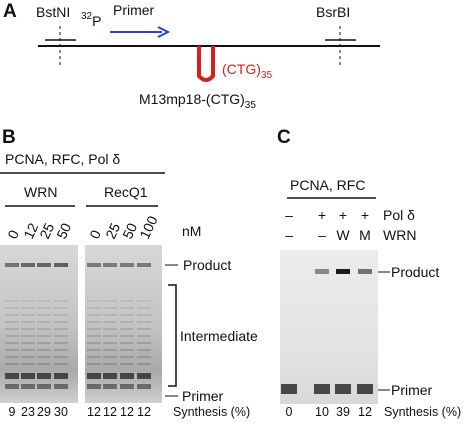 Image resolution: width=474 pixels, height=424 pixels. Describe the element at coordinates (399, 235) in the screenshot. I see `row-label: WRN` at that location.